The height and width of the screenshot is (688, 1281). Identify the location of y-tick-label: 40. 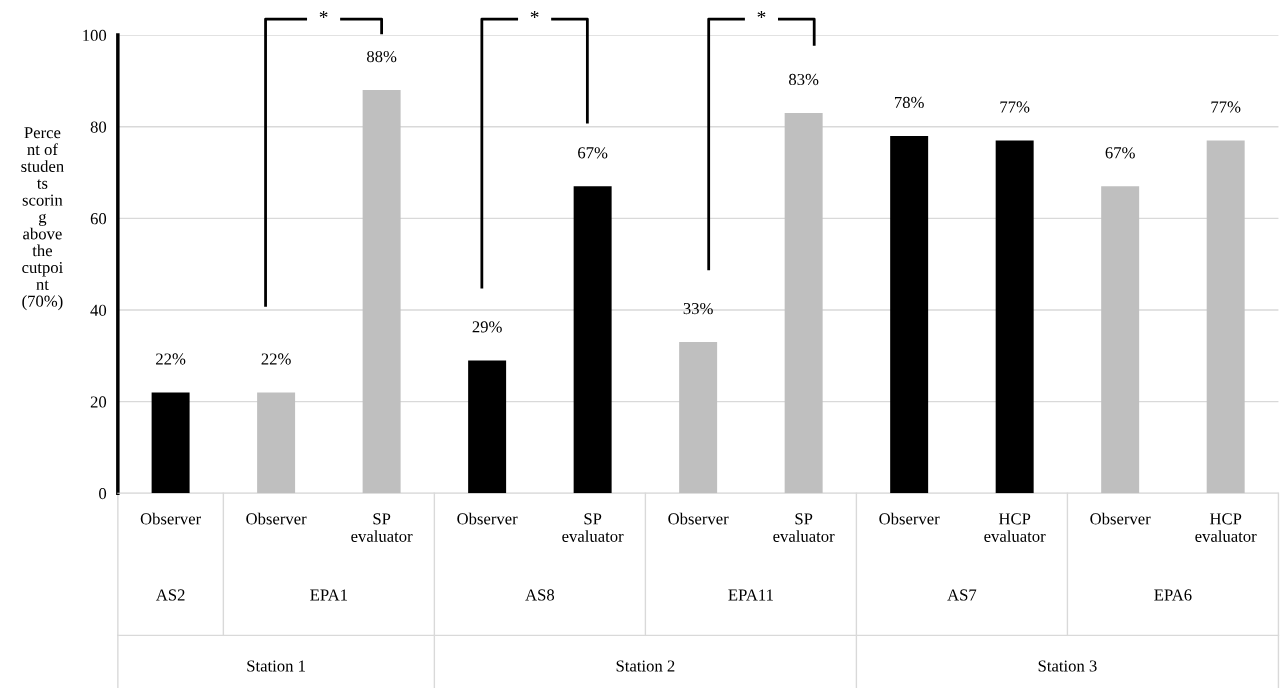
(98, 310).